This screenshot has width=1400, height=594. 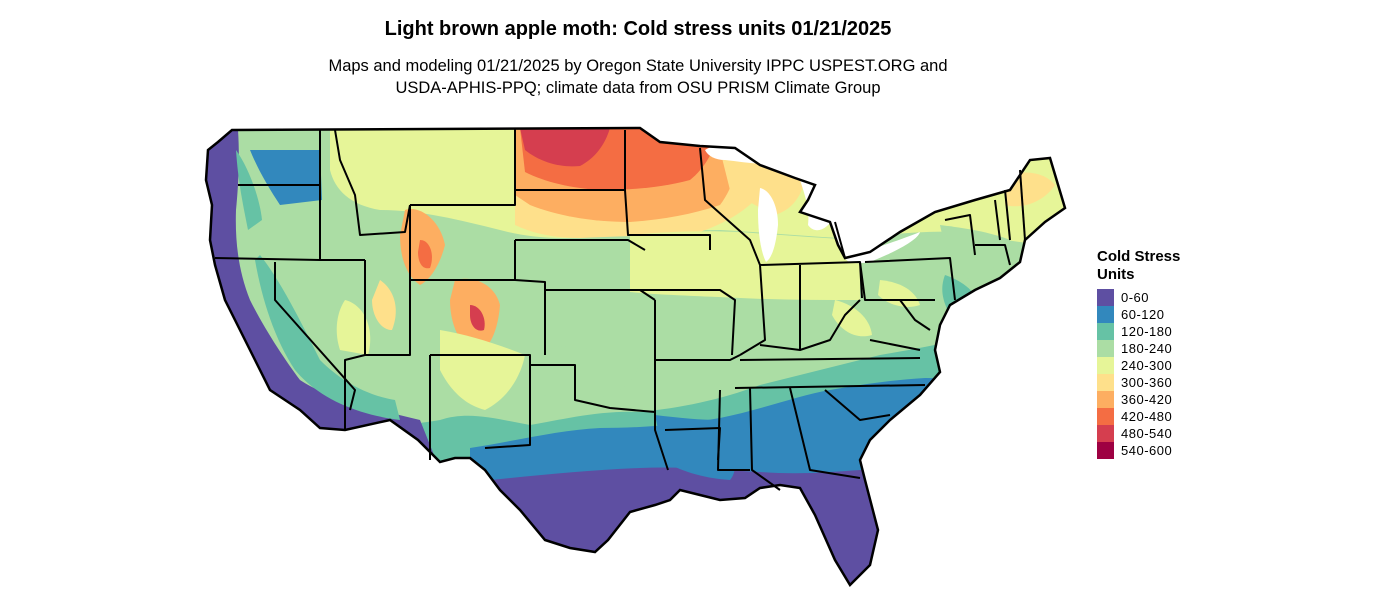 I want to click on legend-item: 240-300, so click(x=1152, y=365).